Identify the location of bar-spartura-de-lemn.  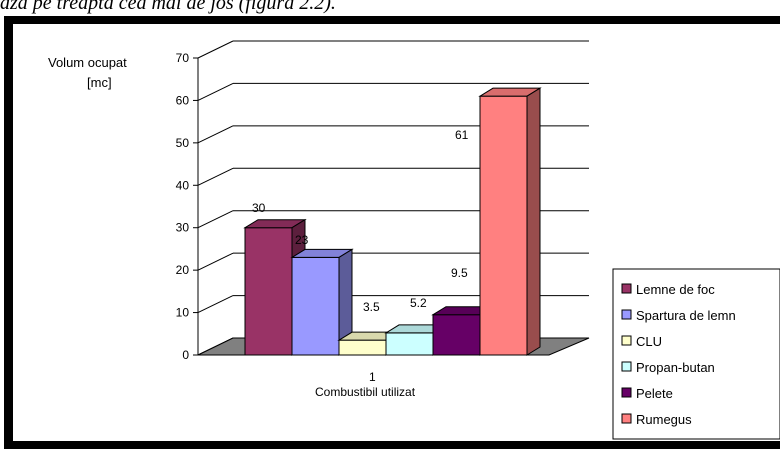
(322, 302).